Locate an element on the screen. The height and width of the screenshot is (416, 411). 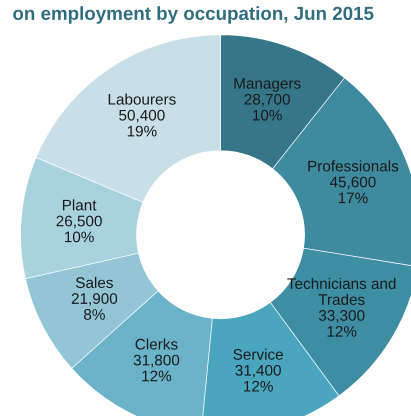
data-label: 21,900 8% is located at coordinates (95, 306).